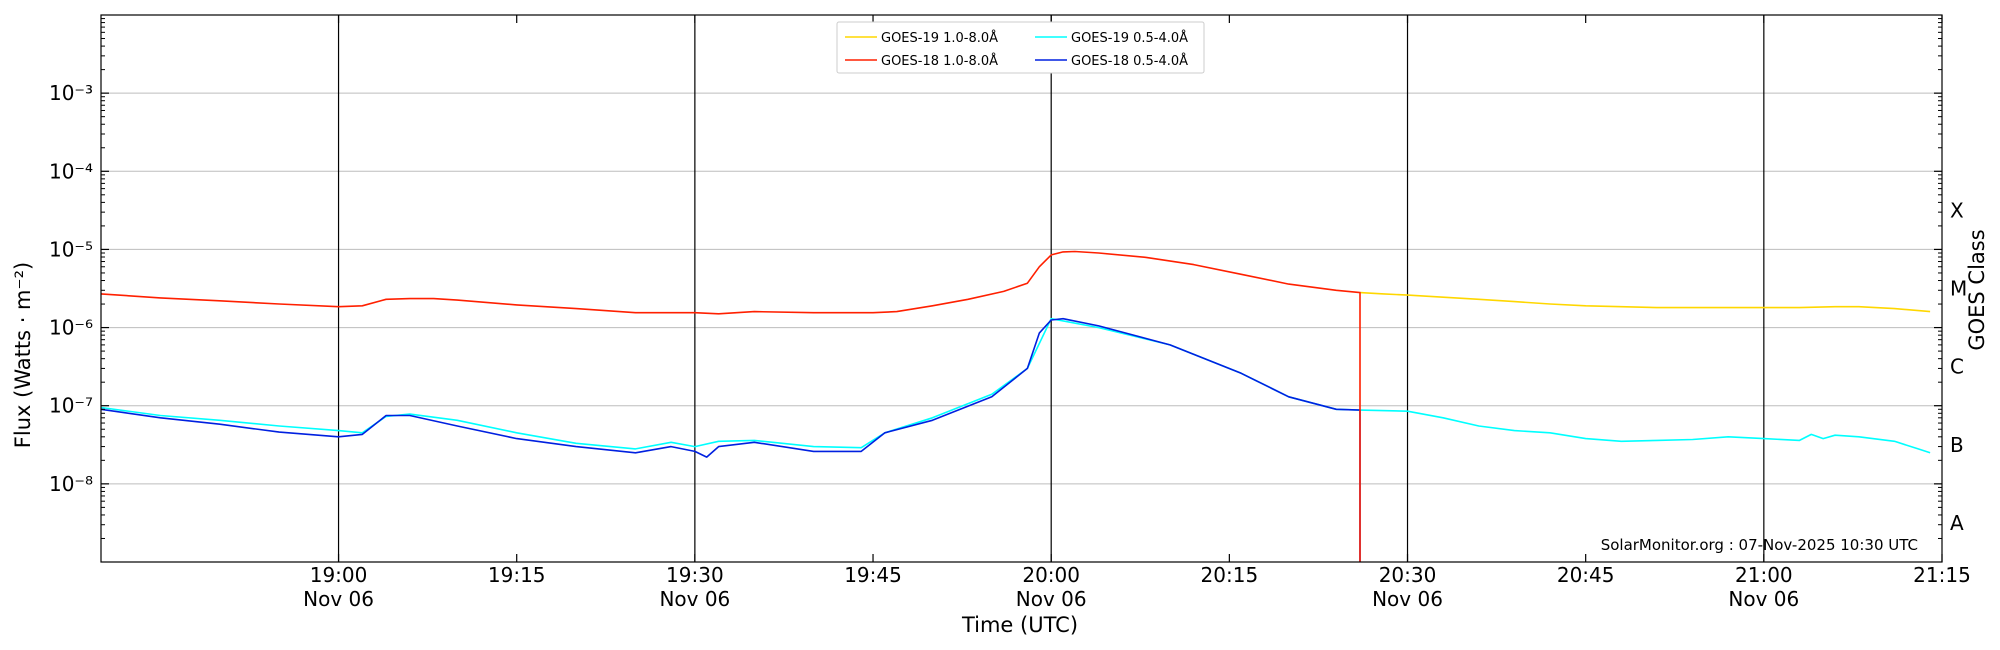 The image size is (2000, 650). What do you see at coordinates (939, 38) in the screenshot?
I see `legend-label: GOES-19 1.0-8.0Å` at bounding box center [939, 38].